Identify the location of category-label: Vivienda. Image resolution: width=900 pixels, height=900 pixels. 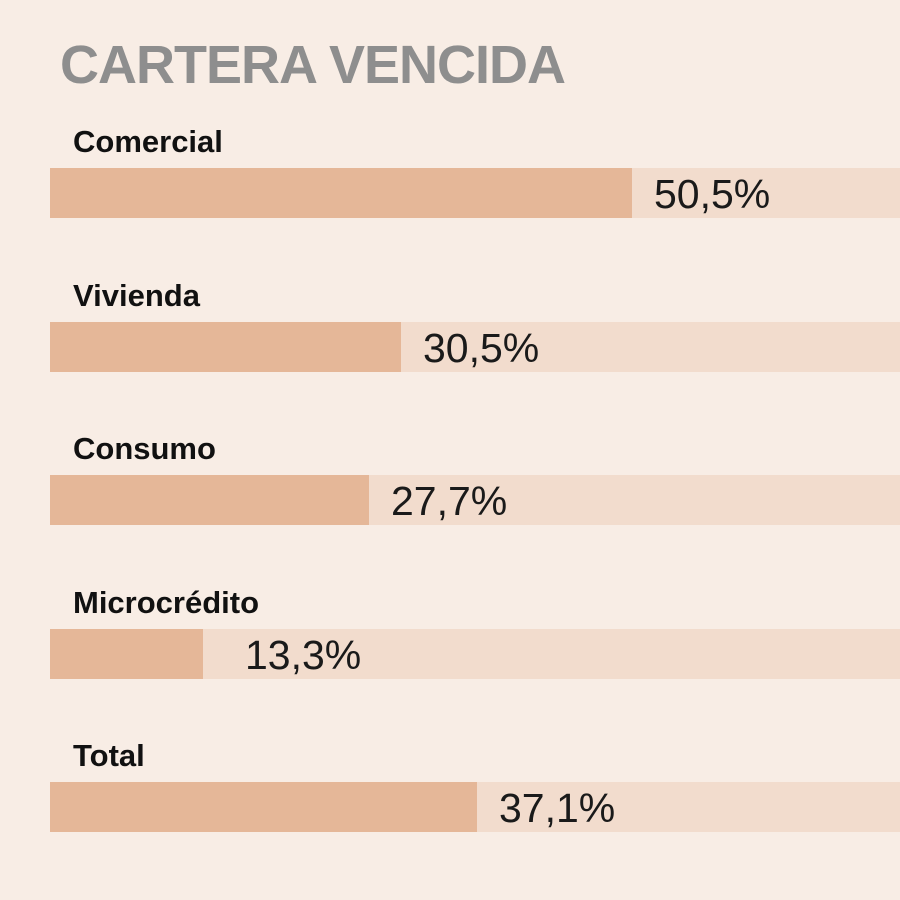
(136, 295).